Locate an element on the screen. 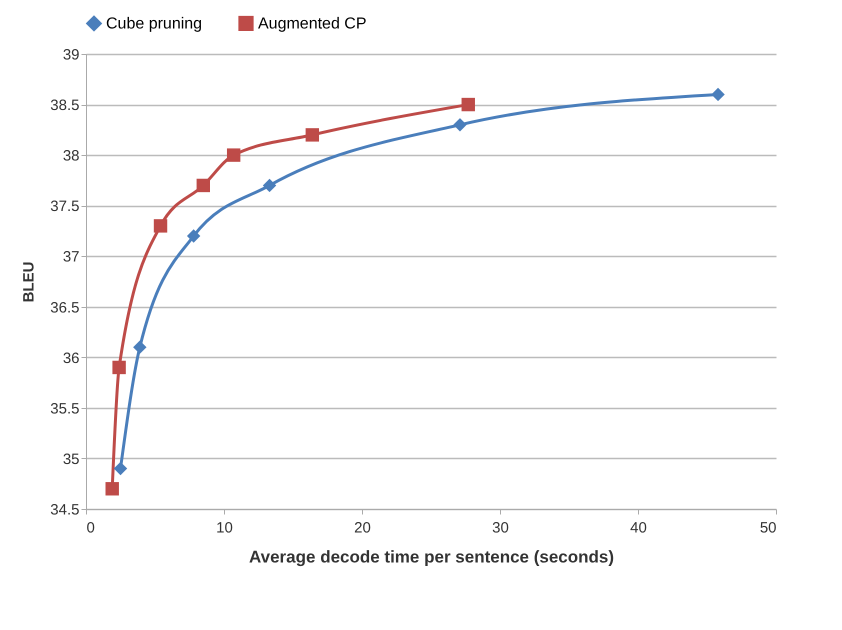  y-tick-label: 35.5 is located at coordinates (65, 409).